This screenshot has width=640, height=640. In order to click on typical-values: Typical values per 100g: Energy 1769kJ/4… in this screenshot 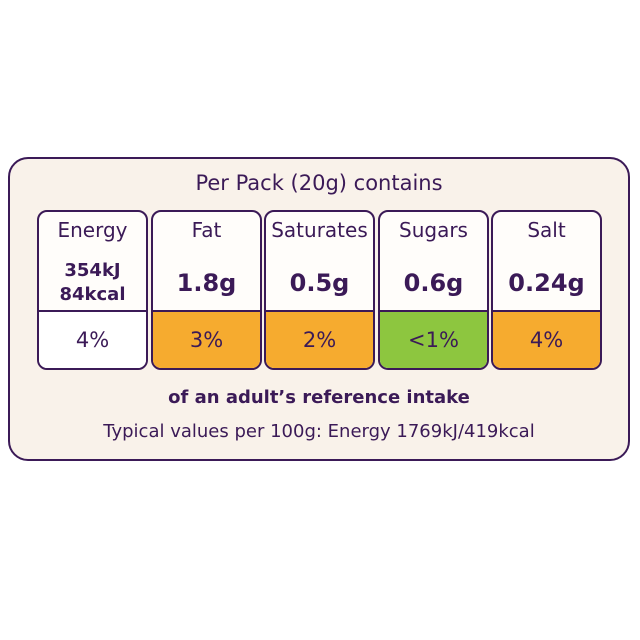, I will do `click(319, 431)`.